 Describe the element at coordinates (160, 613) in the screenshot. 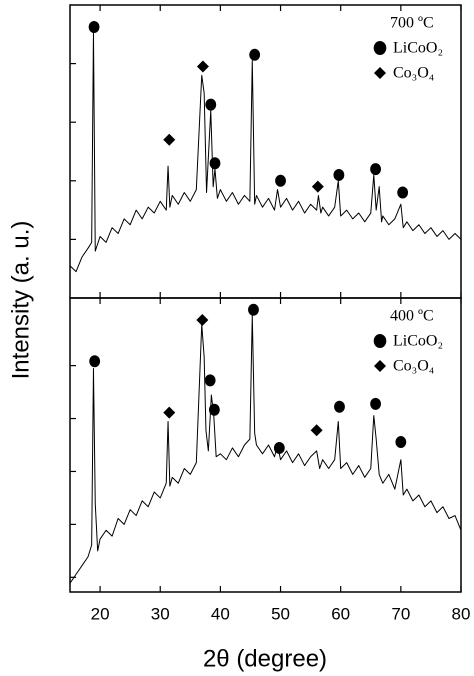

I see `x-tick-label: 30` at that location.